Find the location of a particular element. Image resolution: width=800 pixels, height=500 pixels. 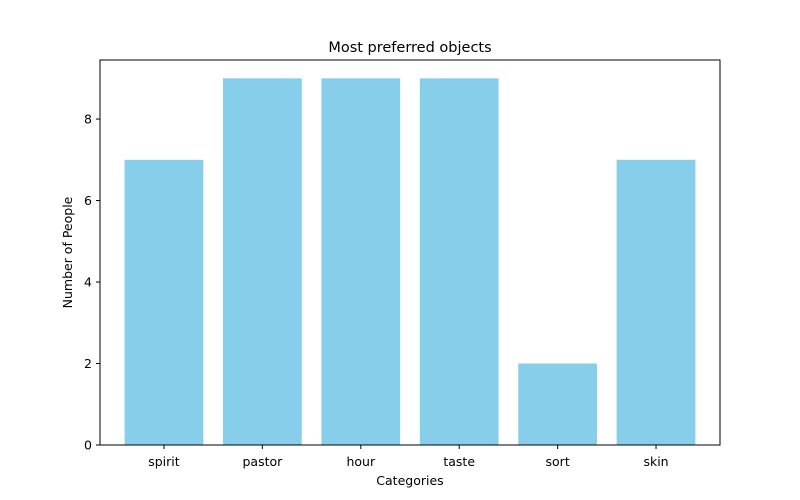

y-tick-label-0: 0 is located at coordinates (88, 445).